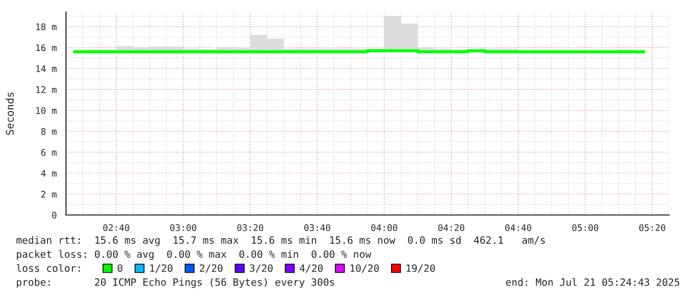  What do you see at coordinates (317, 228) in the screenshot?
I see `x-tick-label: 03:40` at bounding box center [317, 228].